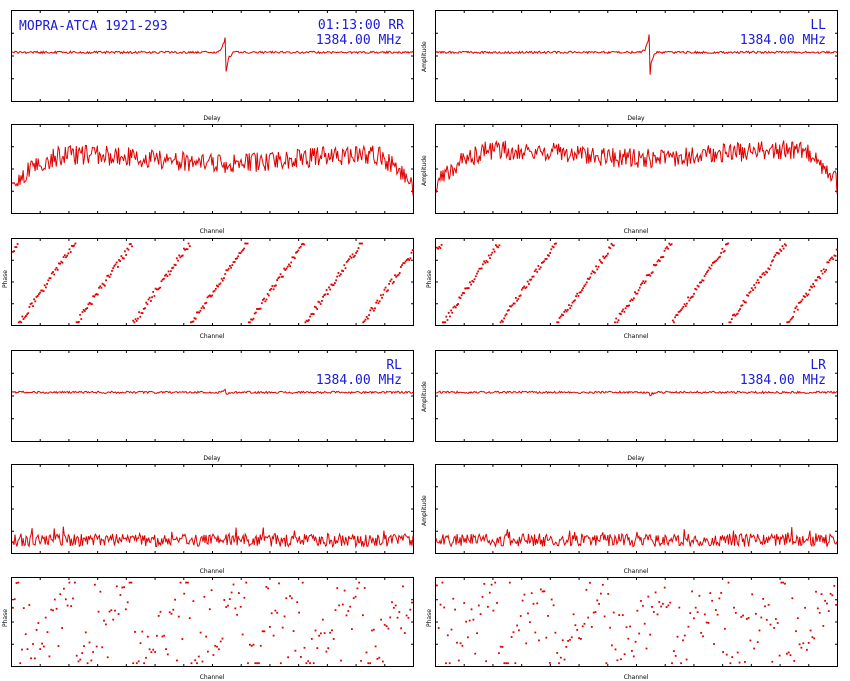 The image size is (850, 681). What do you see at coordinates (208, 289) in the screenshot?
I see `rr-phase-panel: Channel Phase` at bounding box center [208, 289].